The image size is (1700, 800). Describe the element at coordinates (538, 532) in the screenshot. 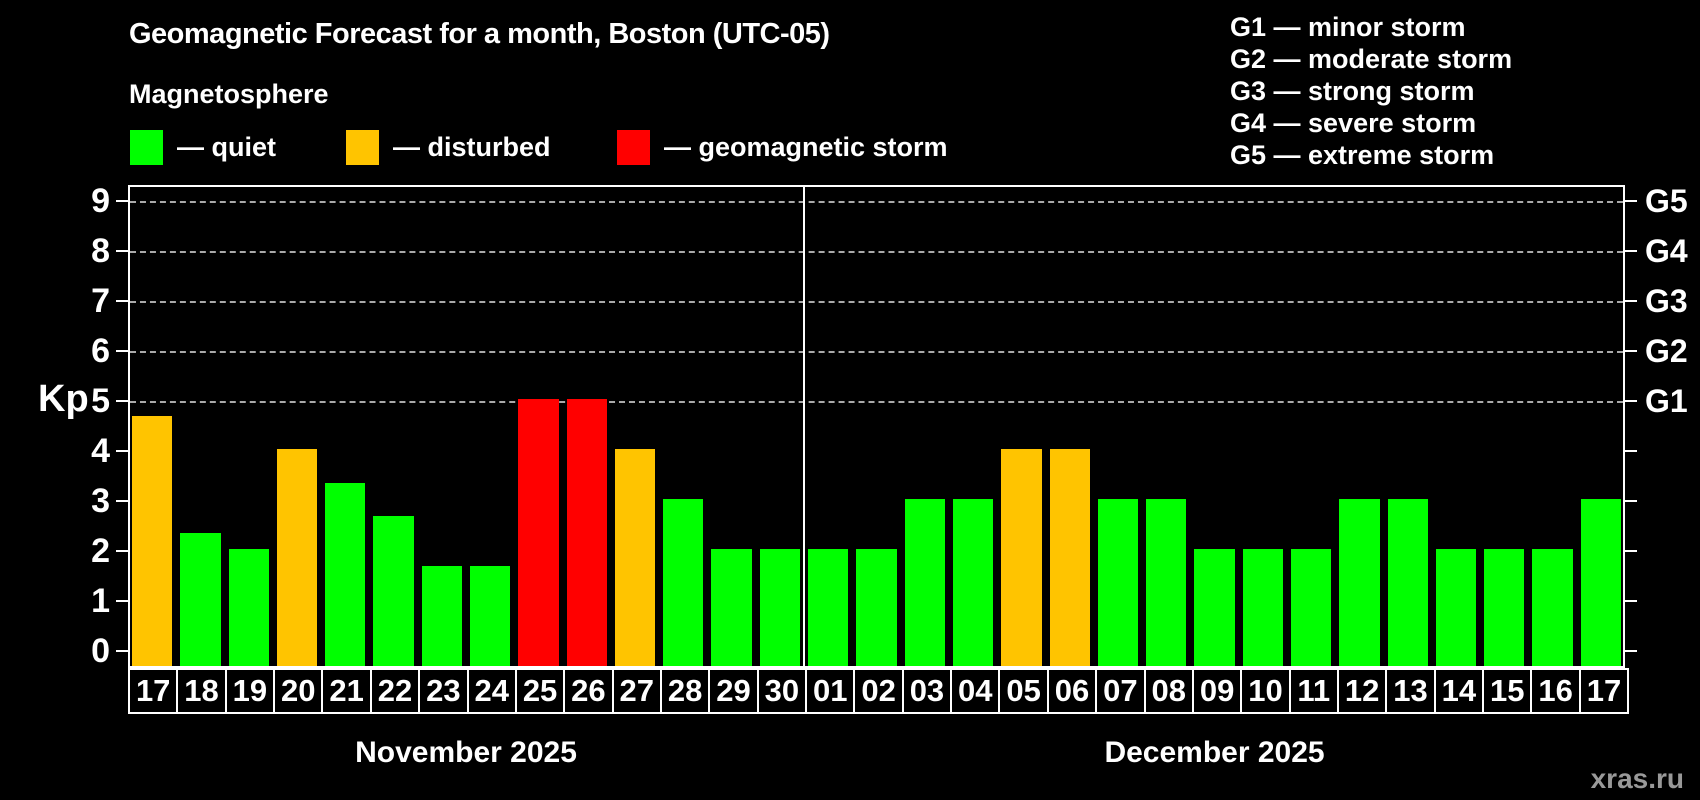

I see `kp-bar-day-25-nov` at that location.